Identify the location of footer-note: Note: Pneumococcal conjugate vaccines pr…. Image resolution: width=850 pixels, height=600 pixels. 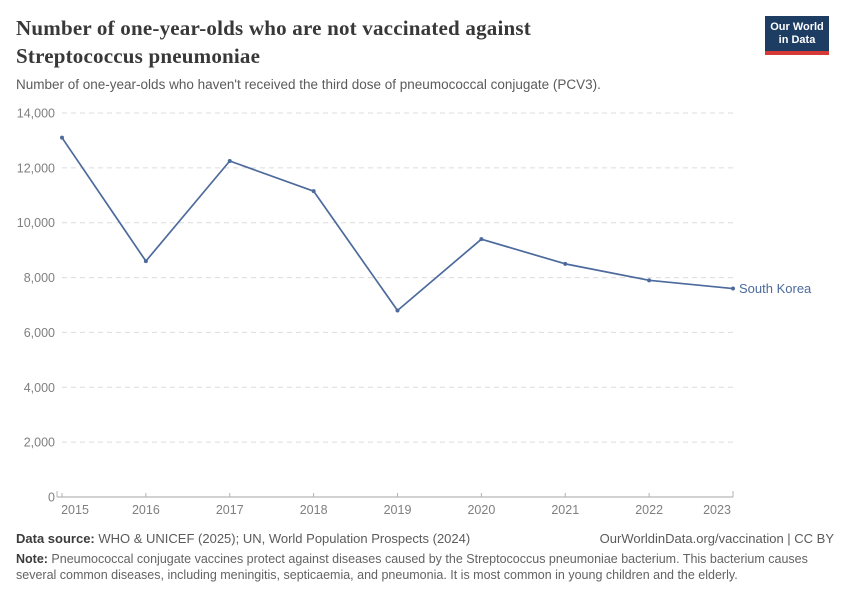
(412, 567).